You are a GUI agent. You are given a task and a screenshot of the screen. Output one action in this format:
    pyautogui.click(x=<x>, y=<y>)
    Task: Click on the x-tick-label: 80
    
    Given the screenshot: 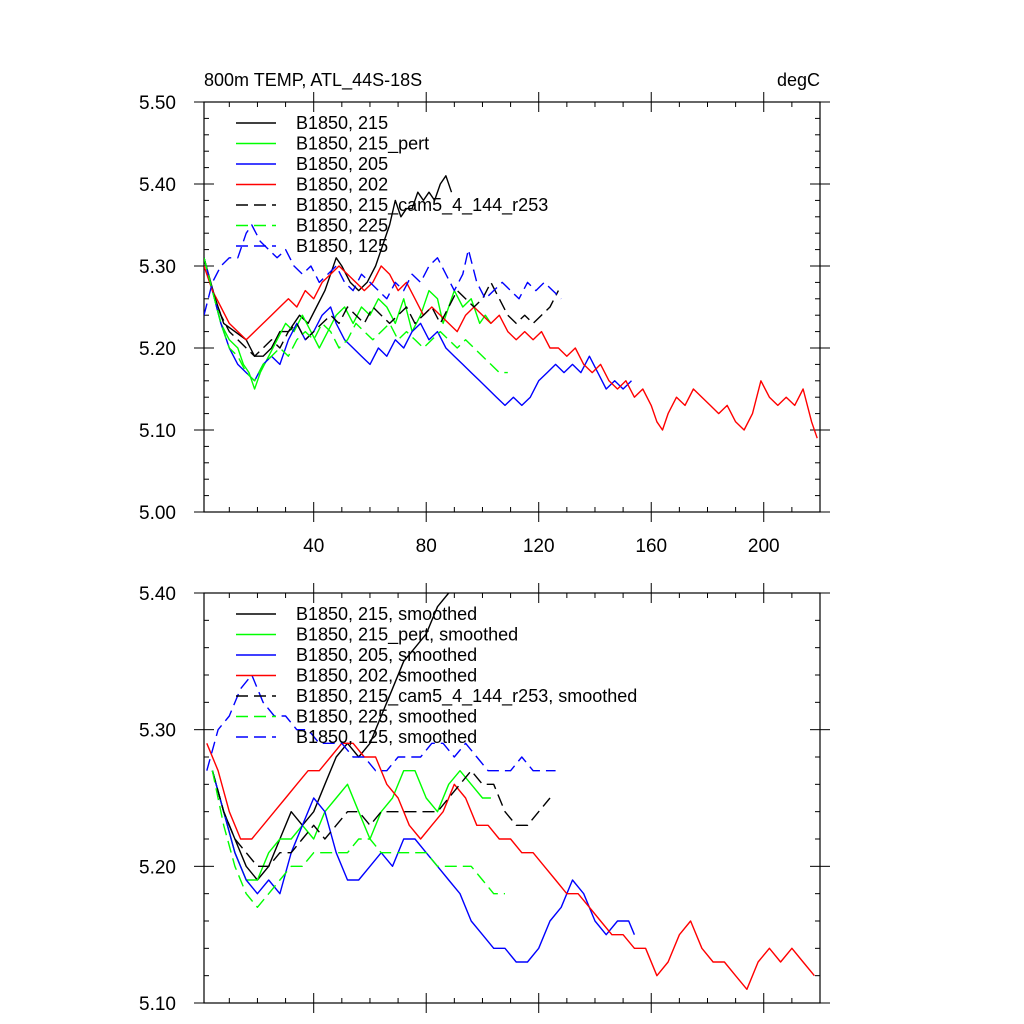 What is the action you would take?
    pyautogui.click(x=426, y=546)
    